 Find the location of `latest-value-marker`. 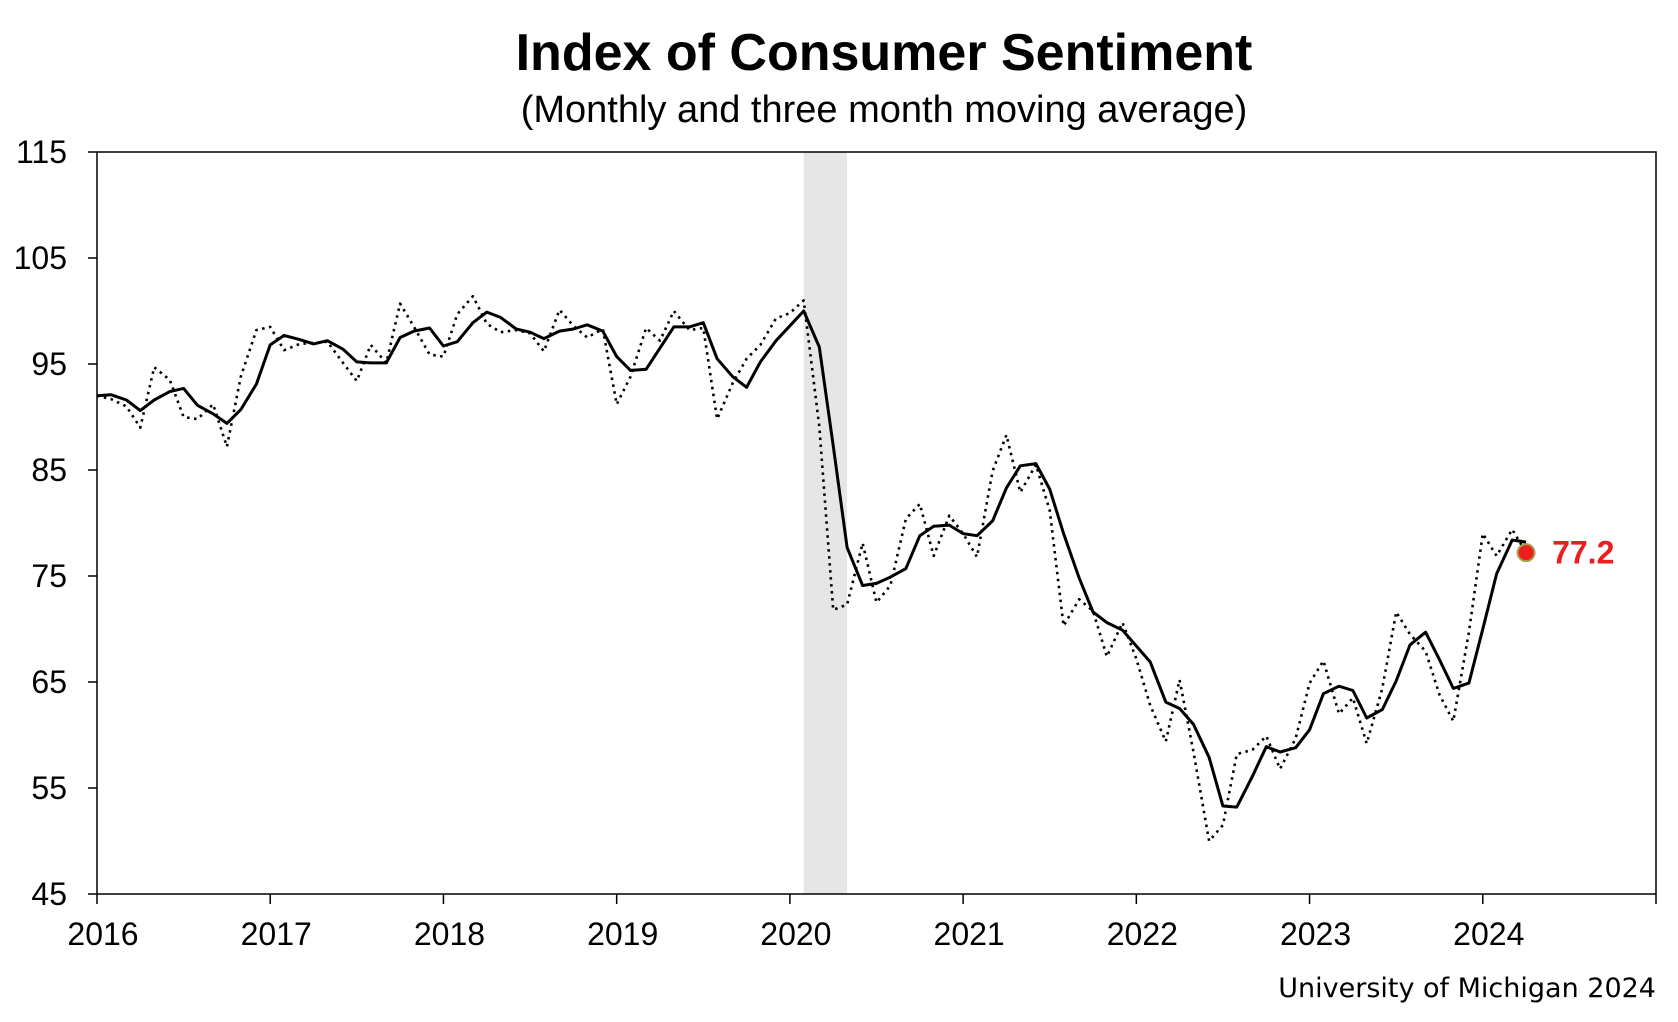

latest-value-marker is located at coordinates (1526, 553).